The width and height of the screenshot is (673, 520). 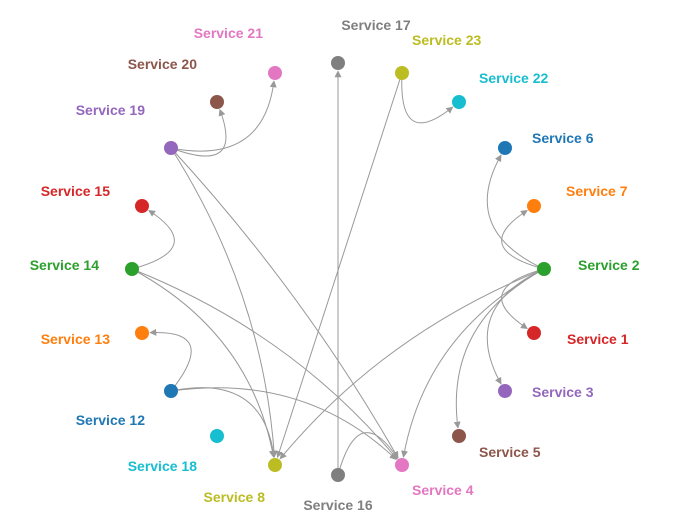 I want to click on node-label-s13: Service 13, so click(x=75, y=339).